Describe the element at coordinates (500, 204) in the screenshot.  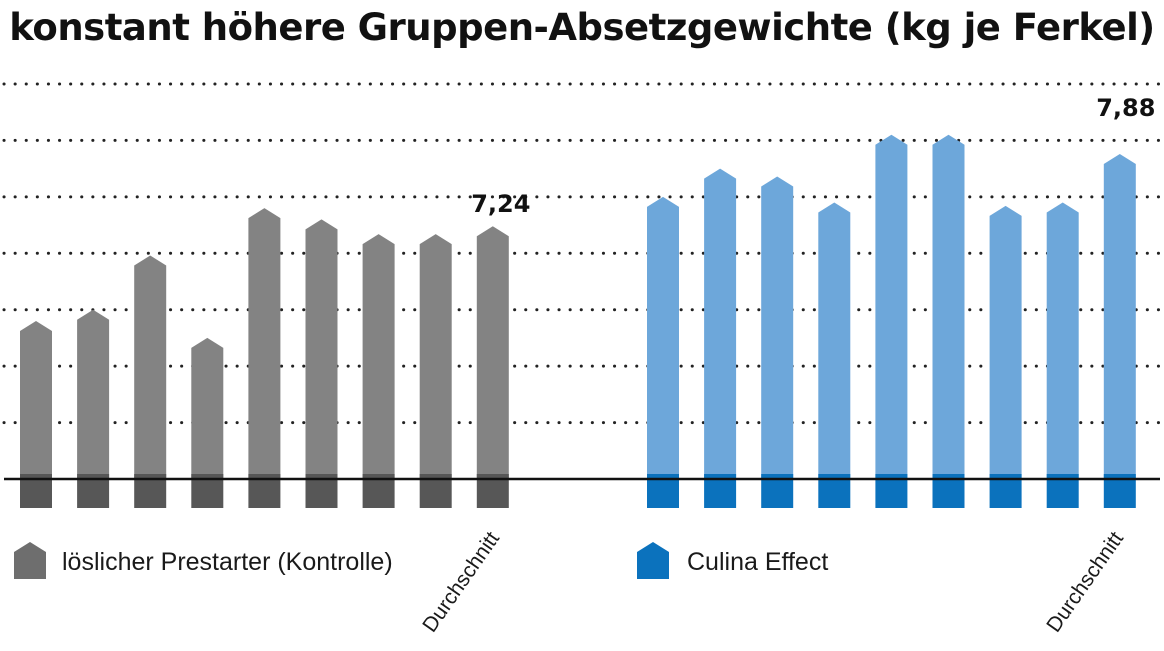
I see `value-label-control: 7,24` at that location.